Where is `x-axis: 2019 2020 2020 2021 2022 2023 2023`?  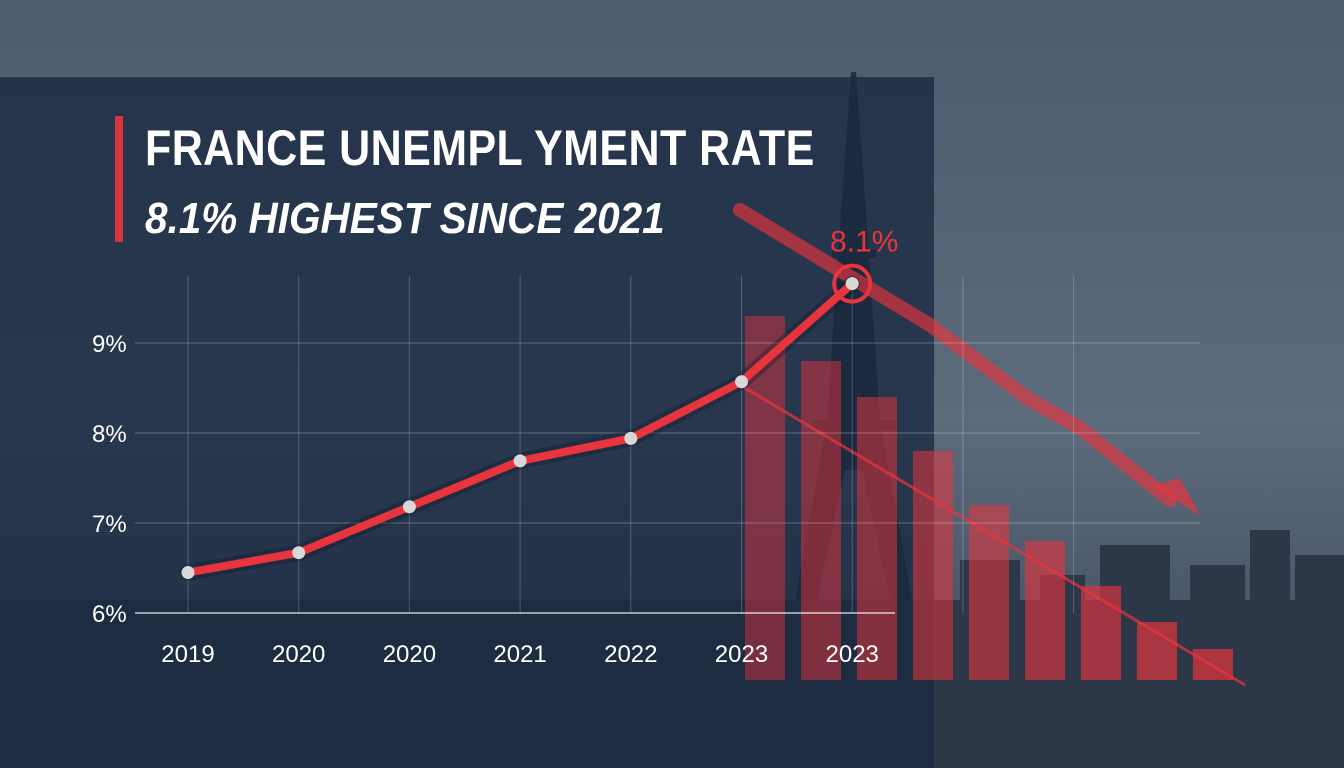
x-axis: 2019 2020 2020 2021 2022 2023 2023 is located at coordinates (520, 654).